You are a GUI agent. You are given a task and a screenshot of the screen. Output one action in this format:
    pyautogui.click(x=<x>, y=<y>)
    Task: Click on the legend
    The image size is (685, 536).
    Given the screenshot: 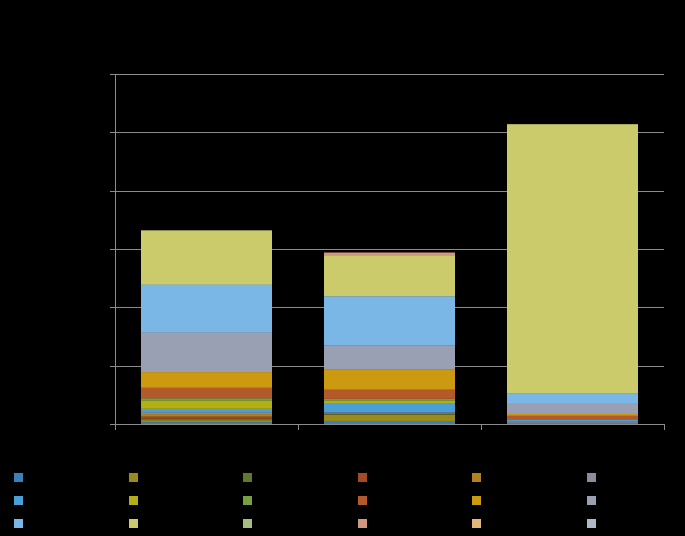 What is the action you would take?
    pyautogui.click(x=305, y=500)
    